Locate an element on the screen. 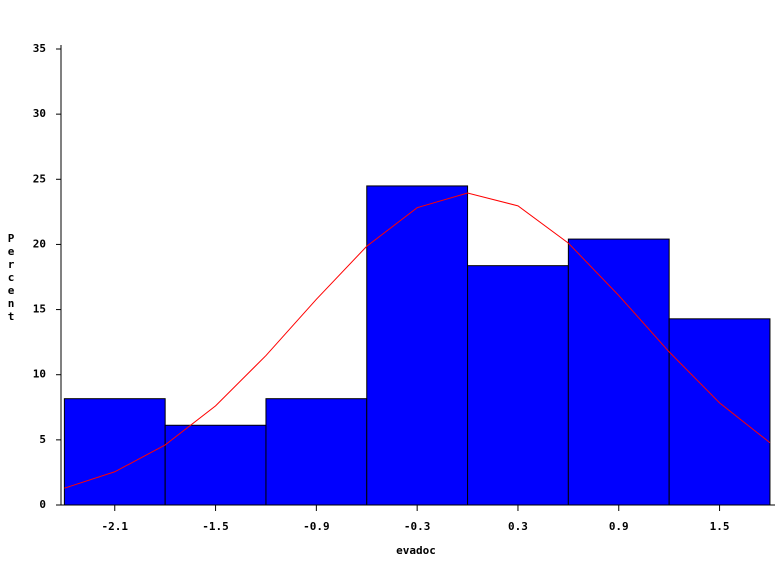 The image size is (784, 572). y-tick-label: 10 is located at coordinates (39, 374).